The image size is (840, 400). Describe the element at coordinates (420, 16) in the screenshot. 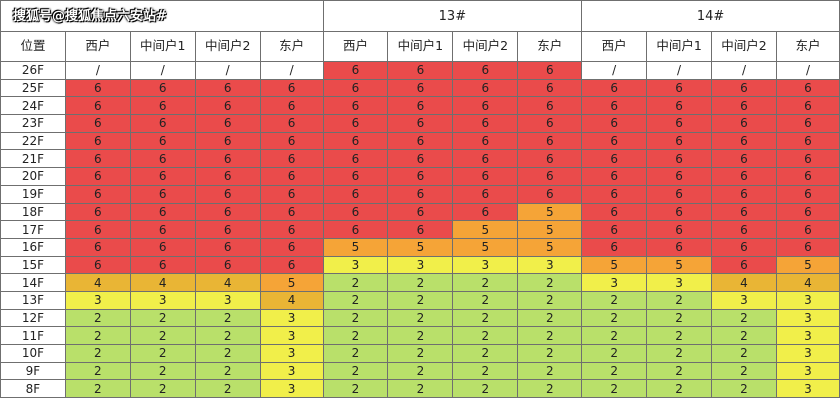

I see `building-header-row: 搜狐号@搜狐焦点六安站# 13# 14#` at that location.